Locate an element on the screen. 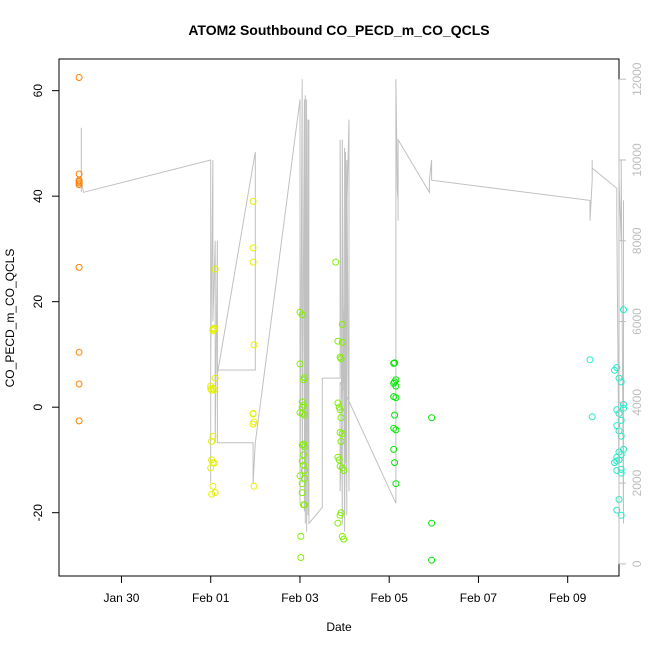 This screenshot has height=650, width=650. y-tick-label: -20 is located at coordinates (38, 513).